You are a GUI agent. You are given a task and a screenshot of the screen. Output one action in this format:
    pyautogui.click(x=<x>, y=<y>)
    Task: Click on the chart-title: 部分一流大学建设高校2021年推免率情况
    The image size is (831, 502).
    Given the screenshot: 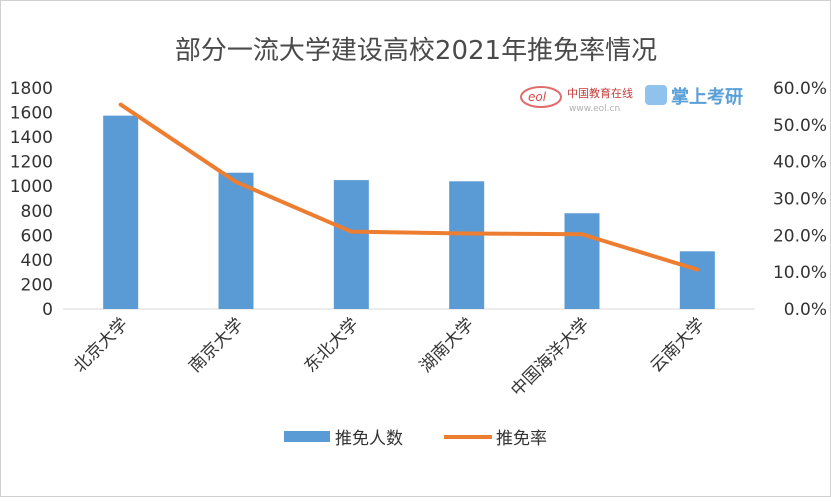 What is the action you would take?
    pyautogui.click(x=416, y=51)
    